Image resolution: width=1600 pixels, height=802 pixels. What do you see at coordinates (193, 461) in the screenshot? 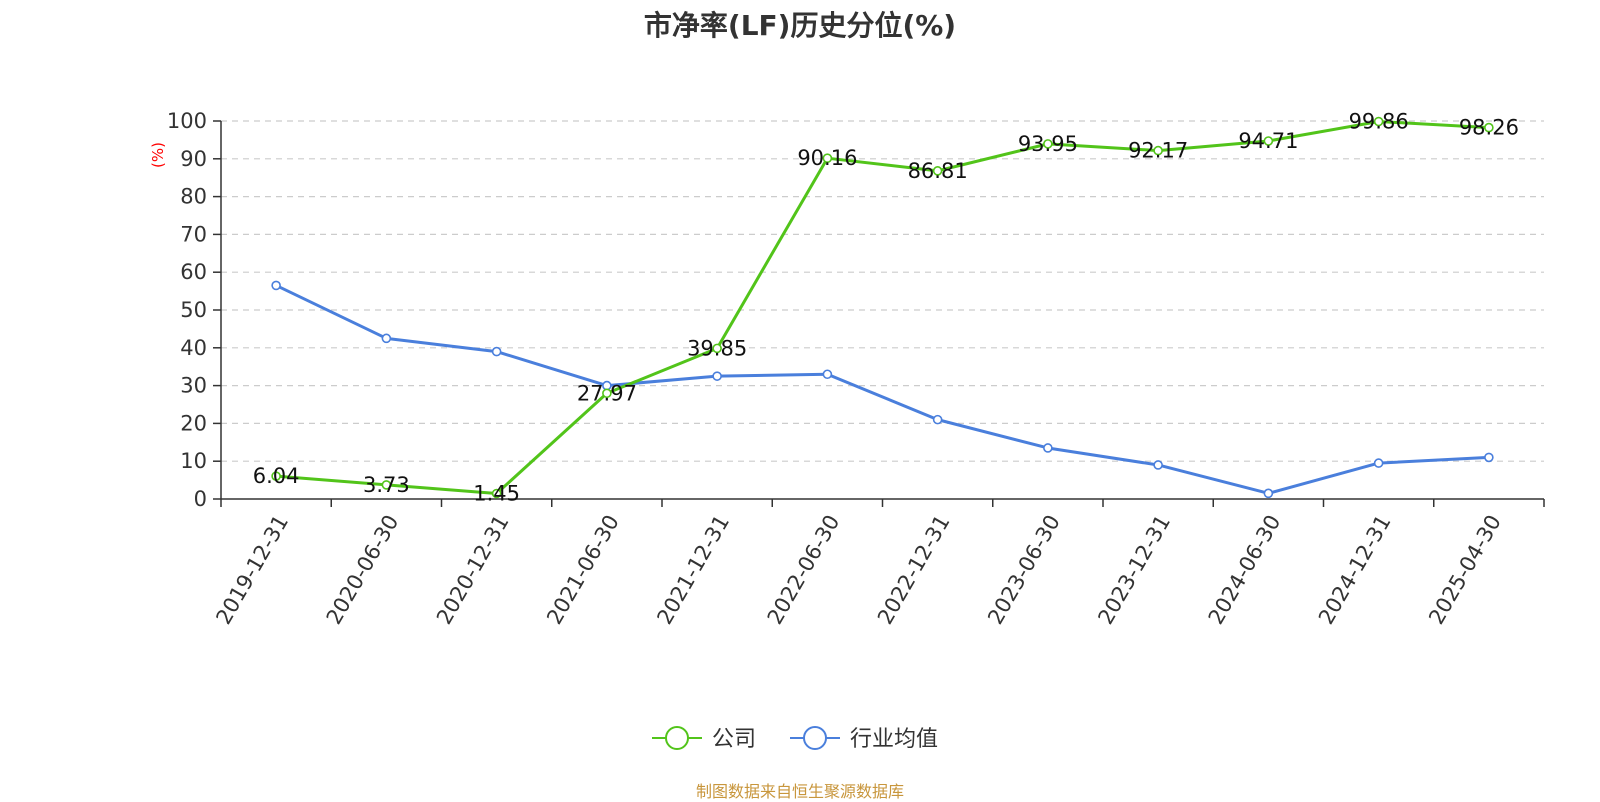
I see `y-tick-label: 10` at bounding box center [193, 461].